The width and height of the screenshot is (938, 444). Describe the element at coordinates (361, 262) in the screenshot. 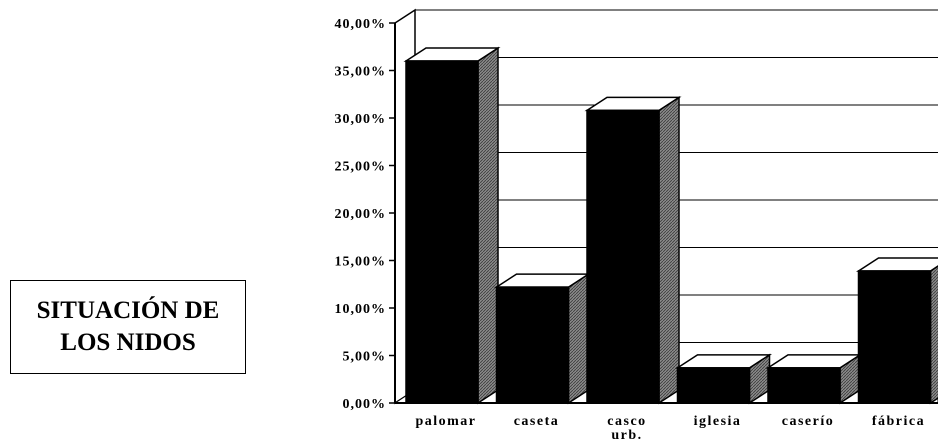

I see `y-tick-label-3: 15,00%` at that location.